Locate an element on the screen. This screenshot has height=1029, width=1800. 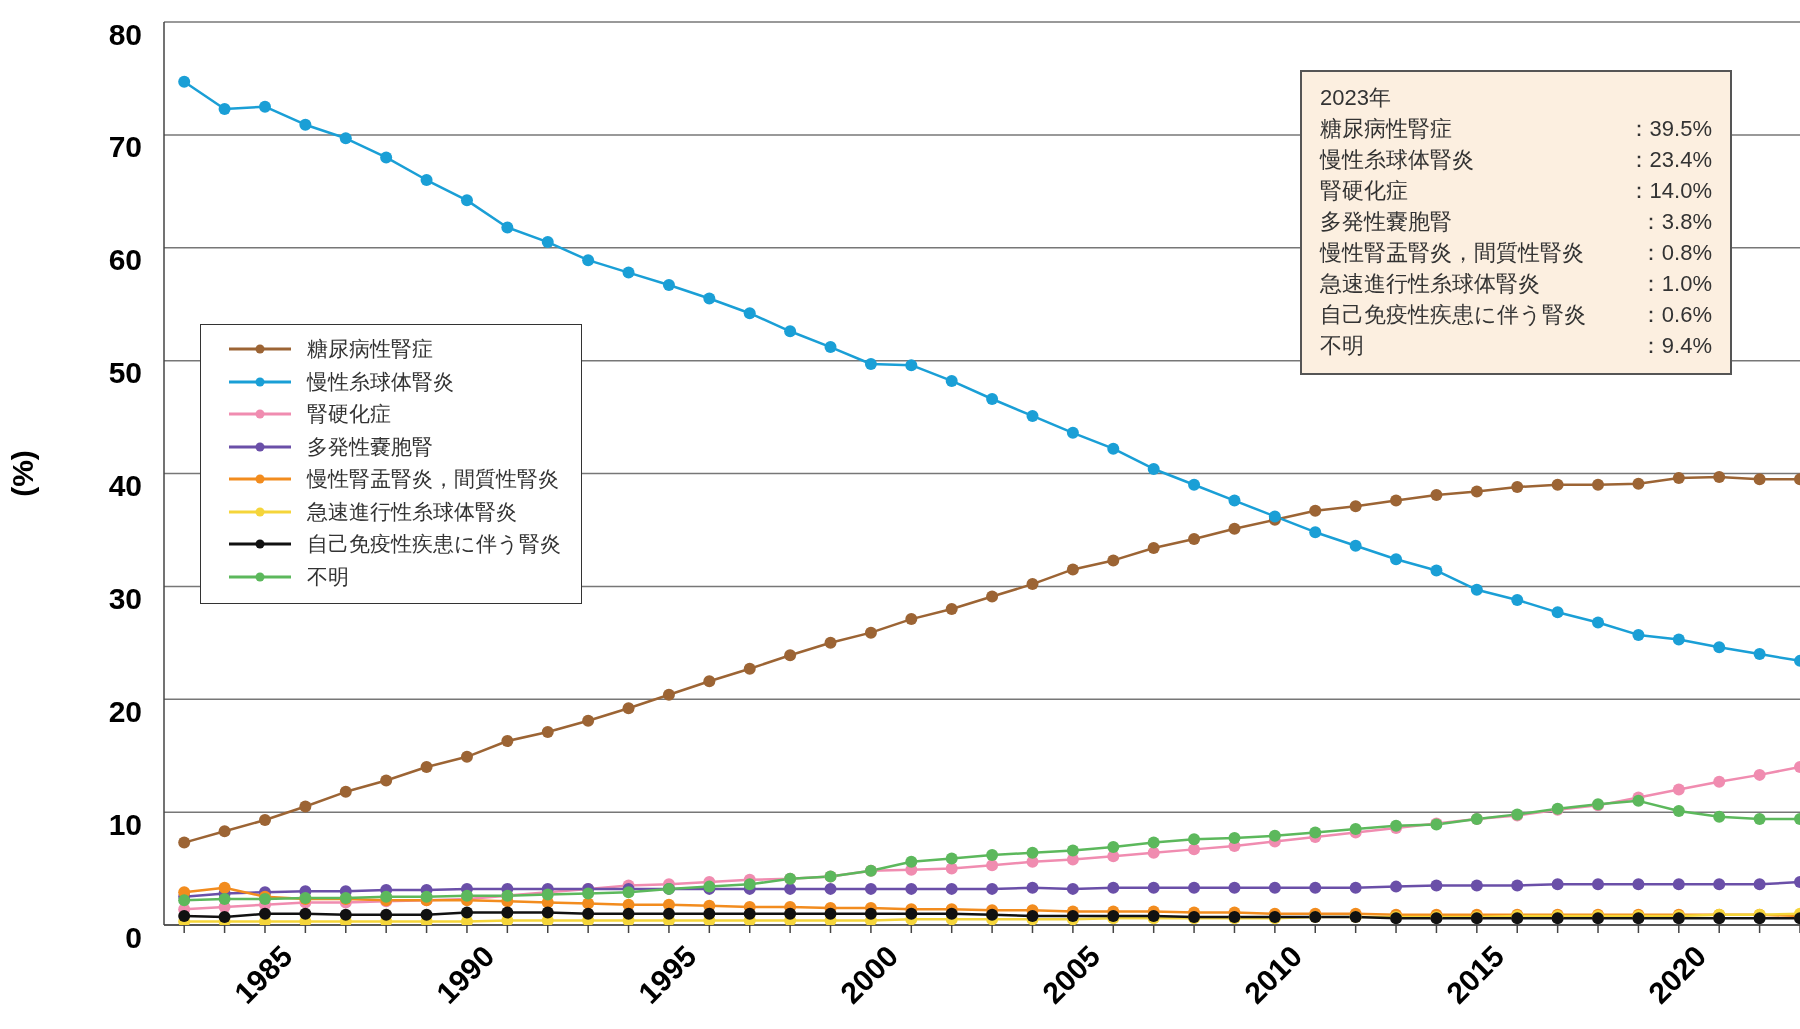
legend-label: 多発性嚢胞腎 is located at coordinates (370, 446).